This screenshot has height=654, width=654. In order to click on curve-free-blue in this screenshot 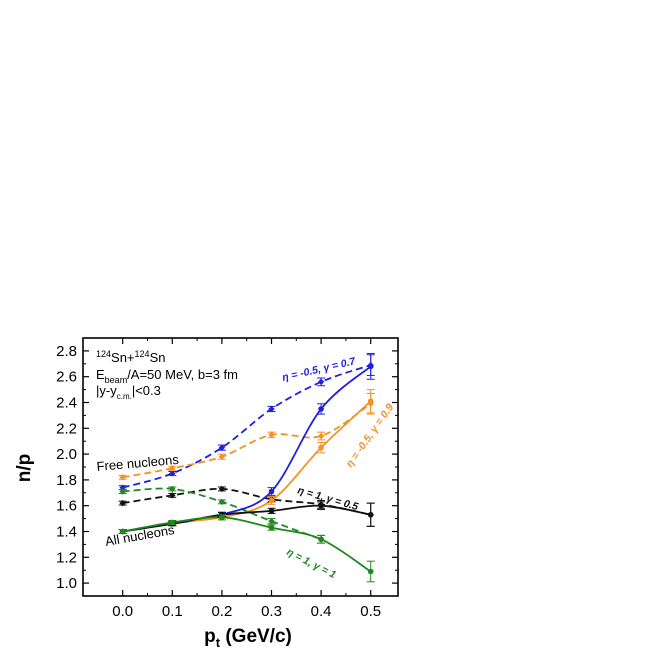, I will do `click(246, 426)`.